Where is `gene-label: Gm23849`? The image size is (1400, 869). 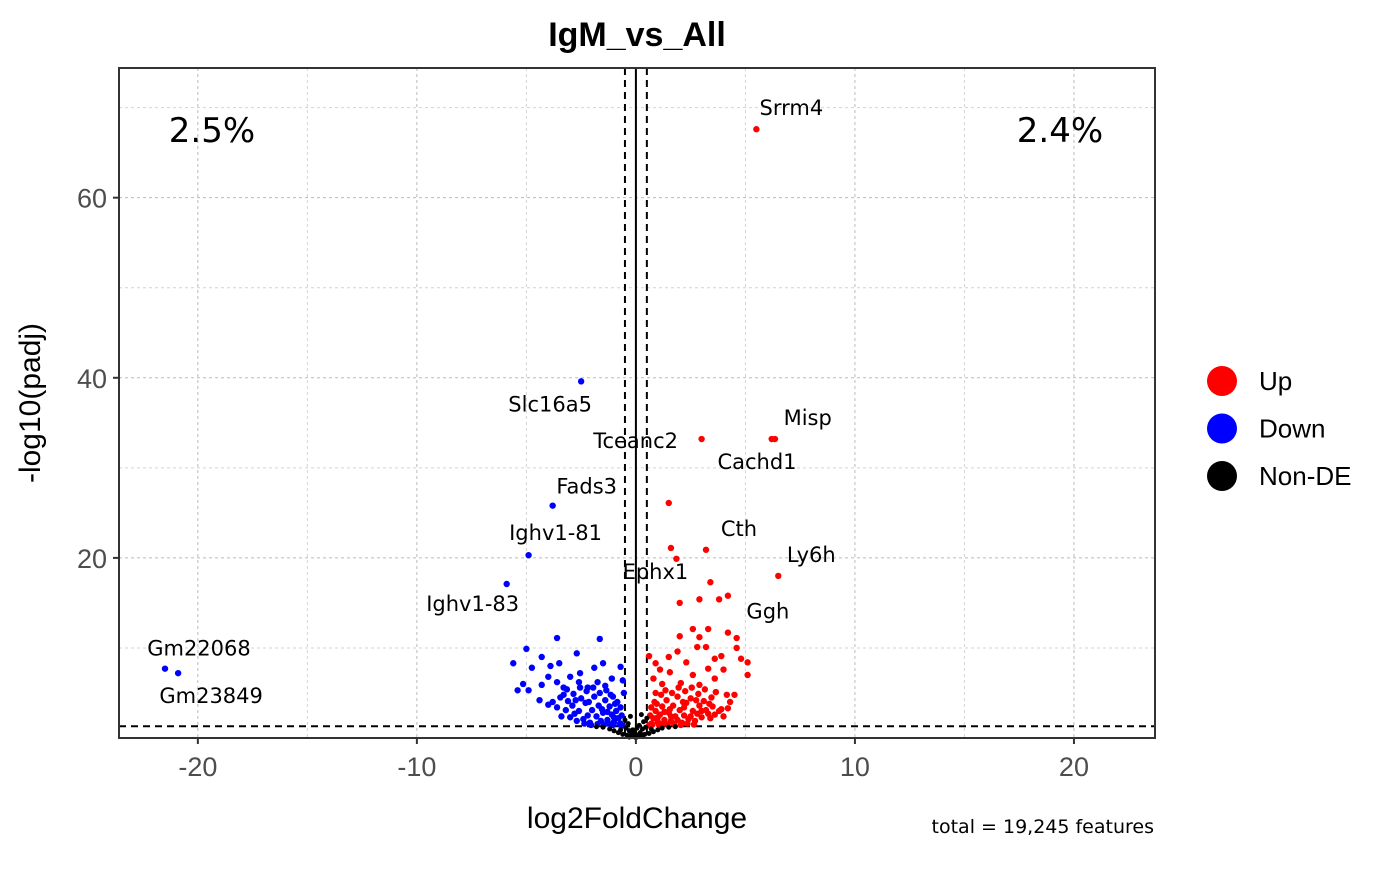
gene-label: Gm23849 is located at coordinates (211, 696).